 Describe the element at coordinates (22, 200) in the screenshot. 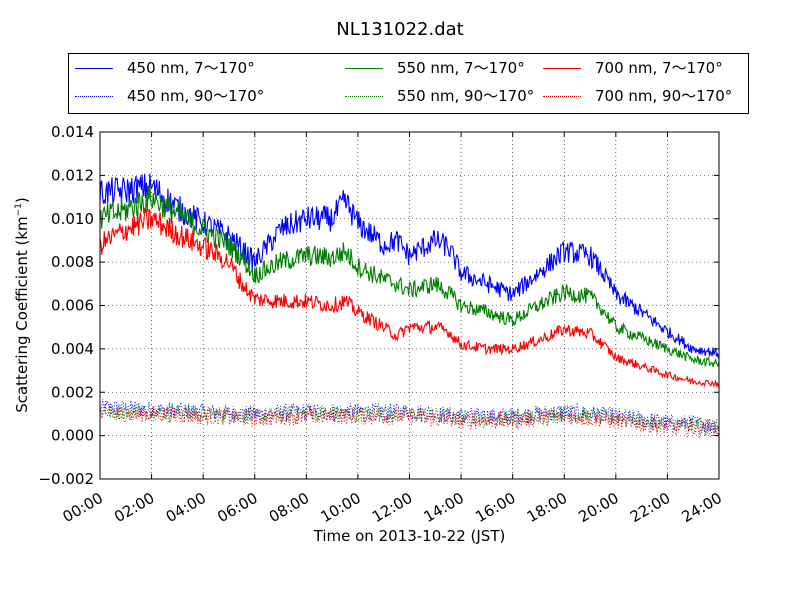

I see `y-axis-label-end: )` at that location.